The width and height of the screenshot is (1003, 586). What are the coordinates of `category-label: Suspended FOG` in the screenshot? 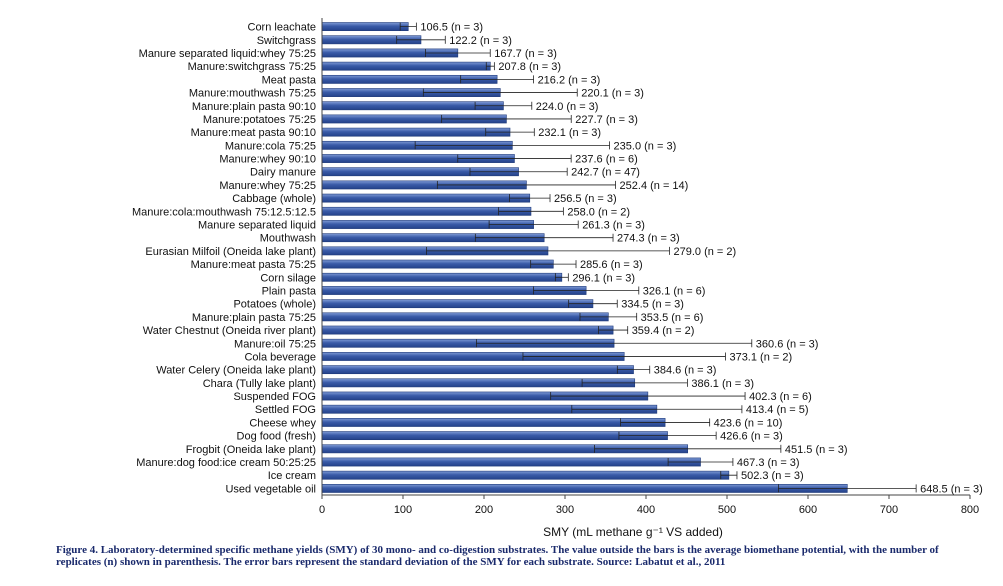 It's located at (274, 397).